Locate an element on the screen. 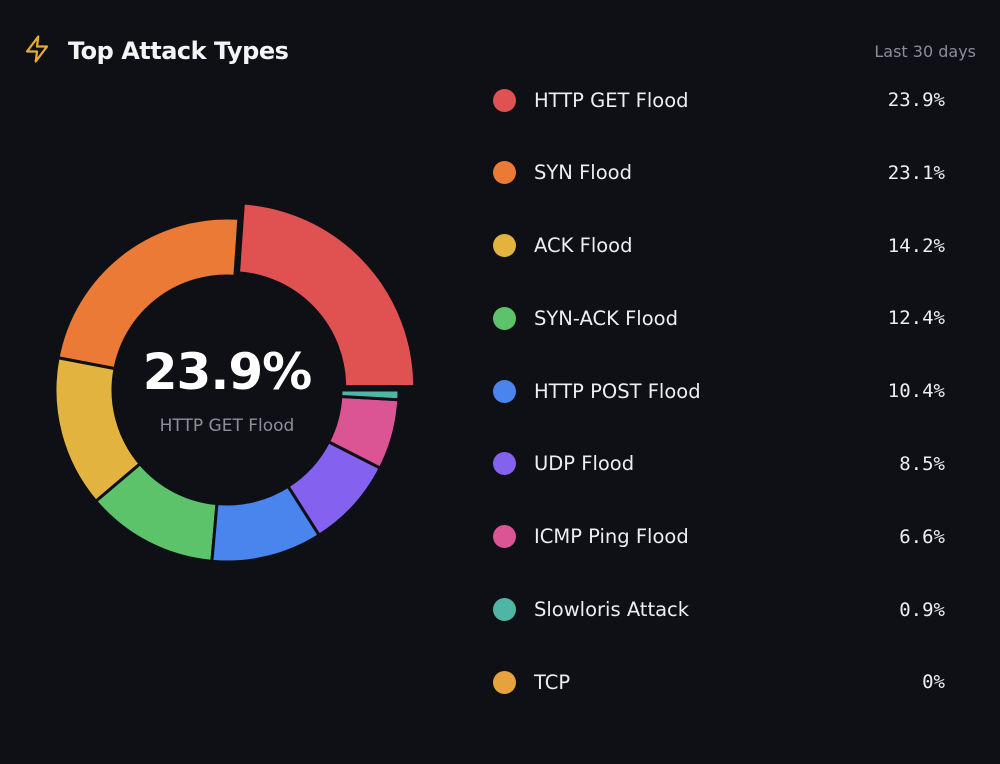  legend-item: ICMP Ping Flood 6.6% is located at coordinates (719, 537).